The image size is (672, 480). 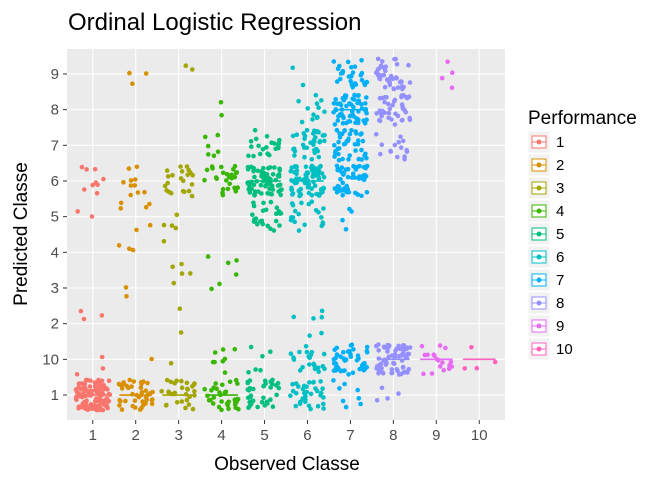 I want to click on x-tick-label: 7, so click(x=350, y=435).